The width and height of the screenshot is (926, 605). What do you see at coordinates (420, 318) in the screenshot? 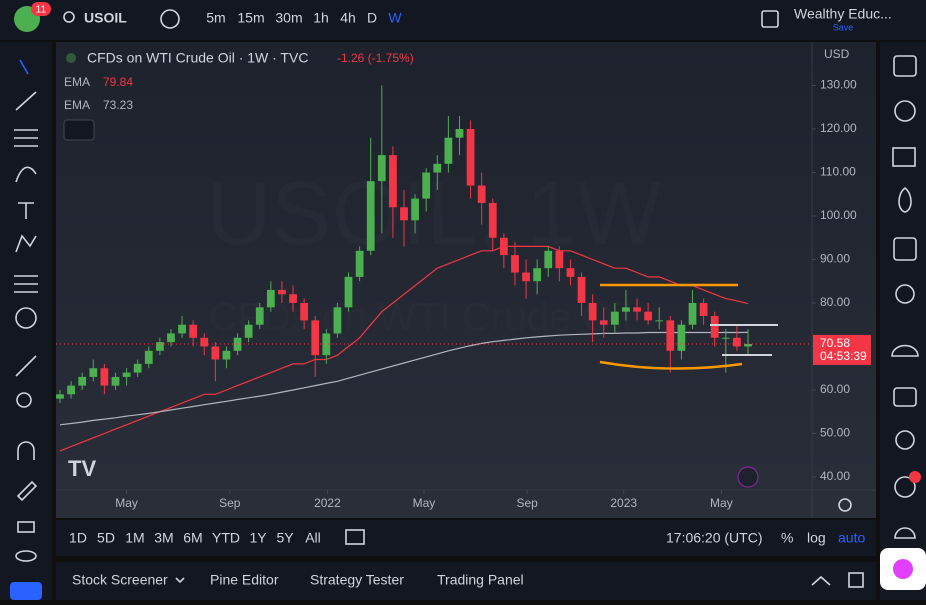
I see `watermark-sub: CFDs on WTI Crude Oil` at bounding box center [420, 318].